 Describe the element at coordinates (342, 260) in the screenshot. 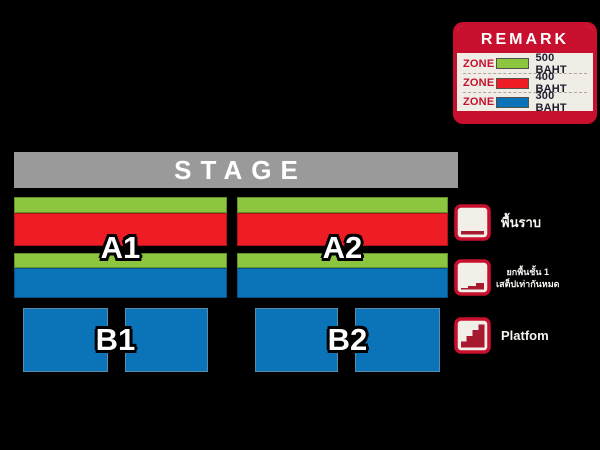

I see `zone-a2-green-stripe-bottom` at that location.